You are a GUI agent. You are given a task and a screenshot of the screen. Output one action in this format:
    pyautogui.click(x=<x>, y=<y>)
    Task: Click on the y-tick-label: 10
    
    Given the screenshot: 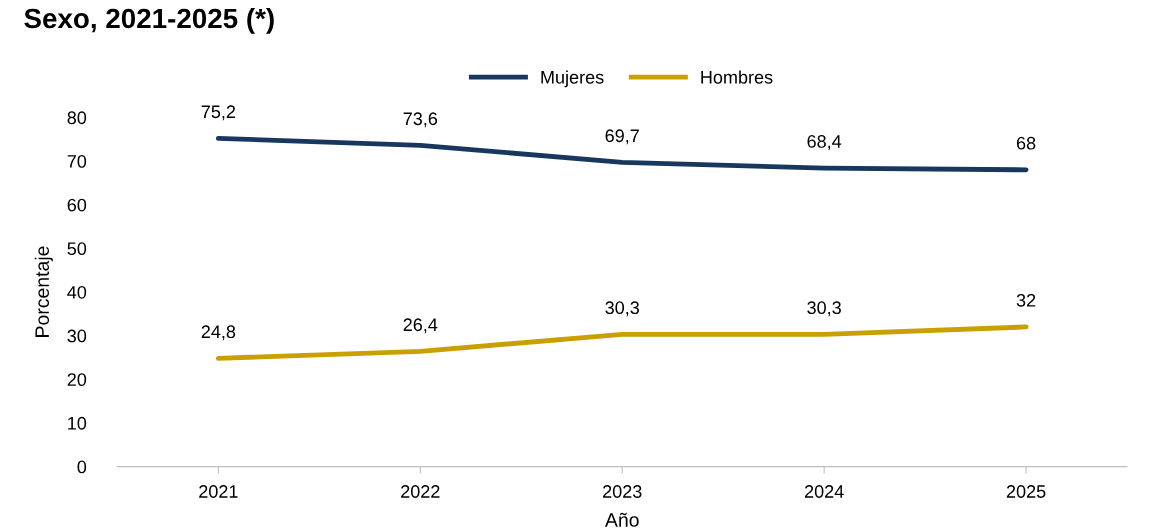 What is the action you would take?
    pyautogui.click(x=77, y=423)
    